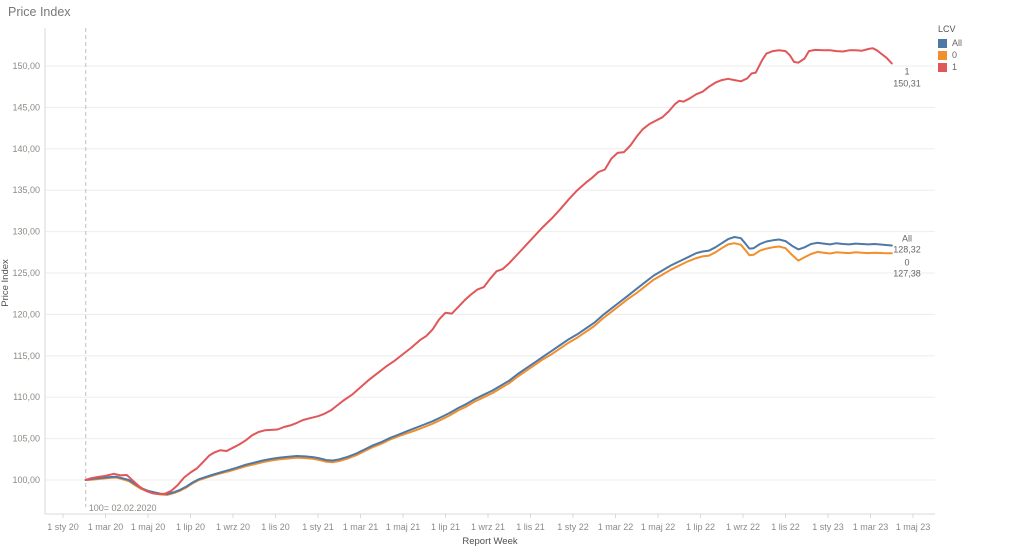 This screenshot has height=552, width=1024. I want to click on x-tick-label: 1 lis 22, so click(785, 527).